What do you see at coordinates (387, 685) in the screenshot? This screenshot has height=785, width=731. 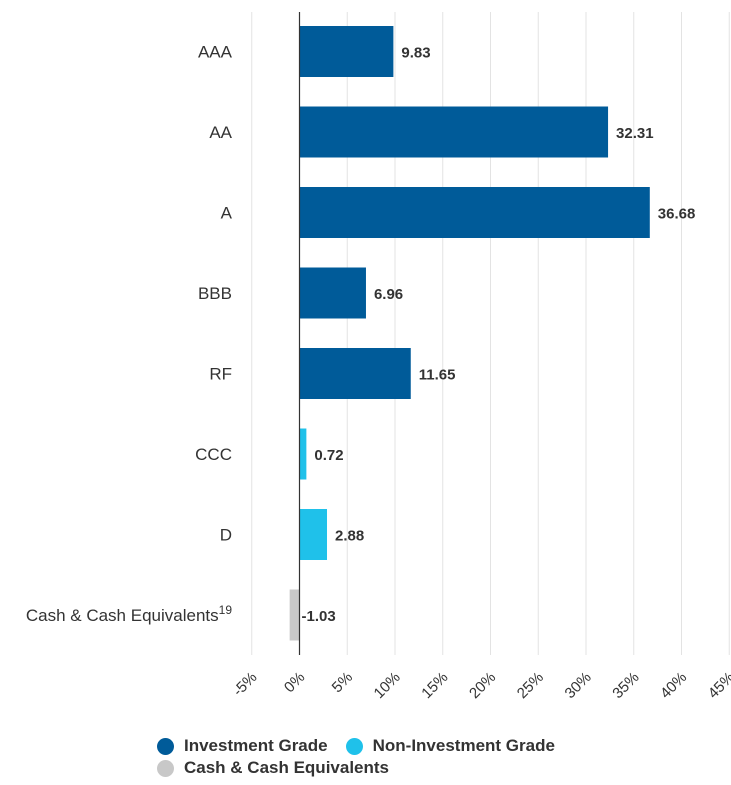 I see `x-tick-label: 10%` at bounding box center [387, 685].